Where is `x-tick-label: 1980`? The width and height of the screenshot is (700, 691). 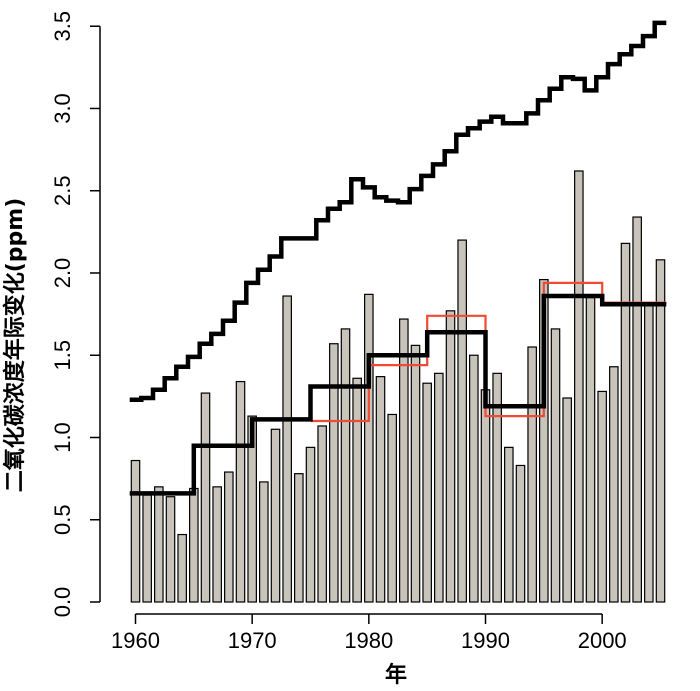 x-tick-label: 1980 is located at coordinates (368, 640).